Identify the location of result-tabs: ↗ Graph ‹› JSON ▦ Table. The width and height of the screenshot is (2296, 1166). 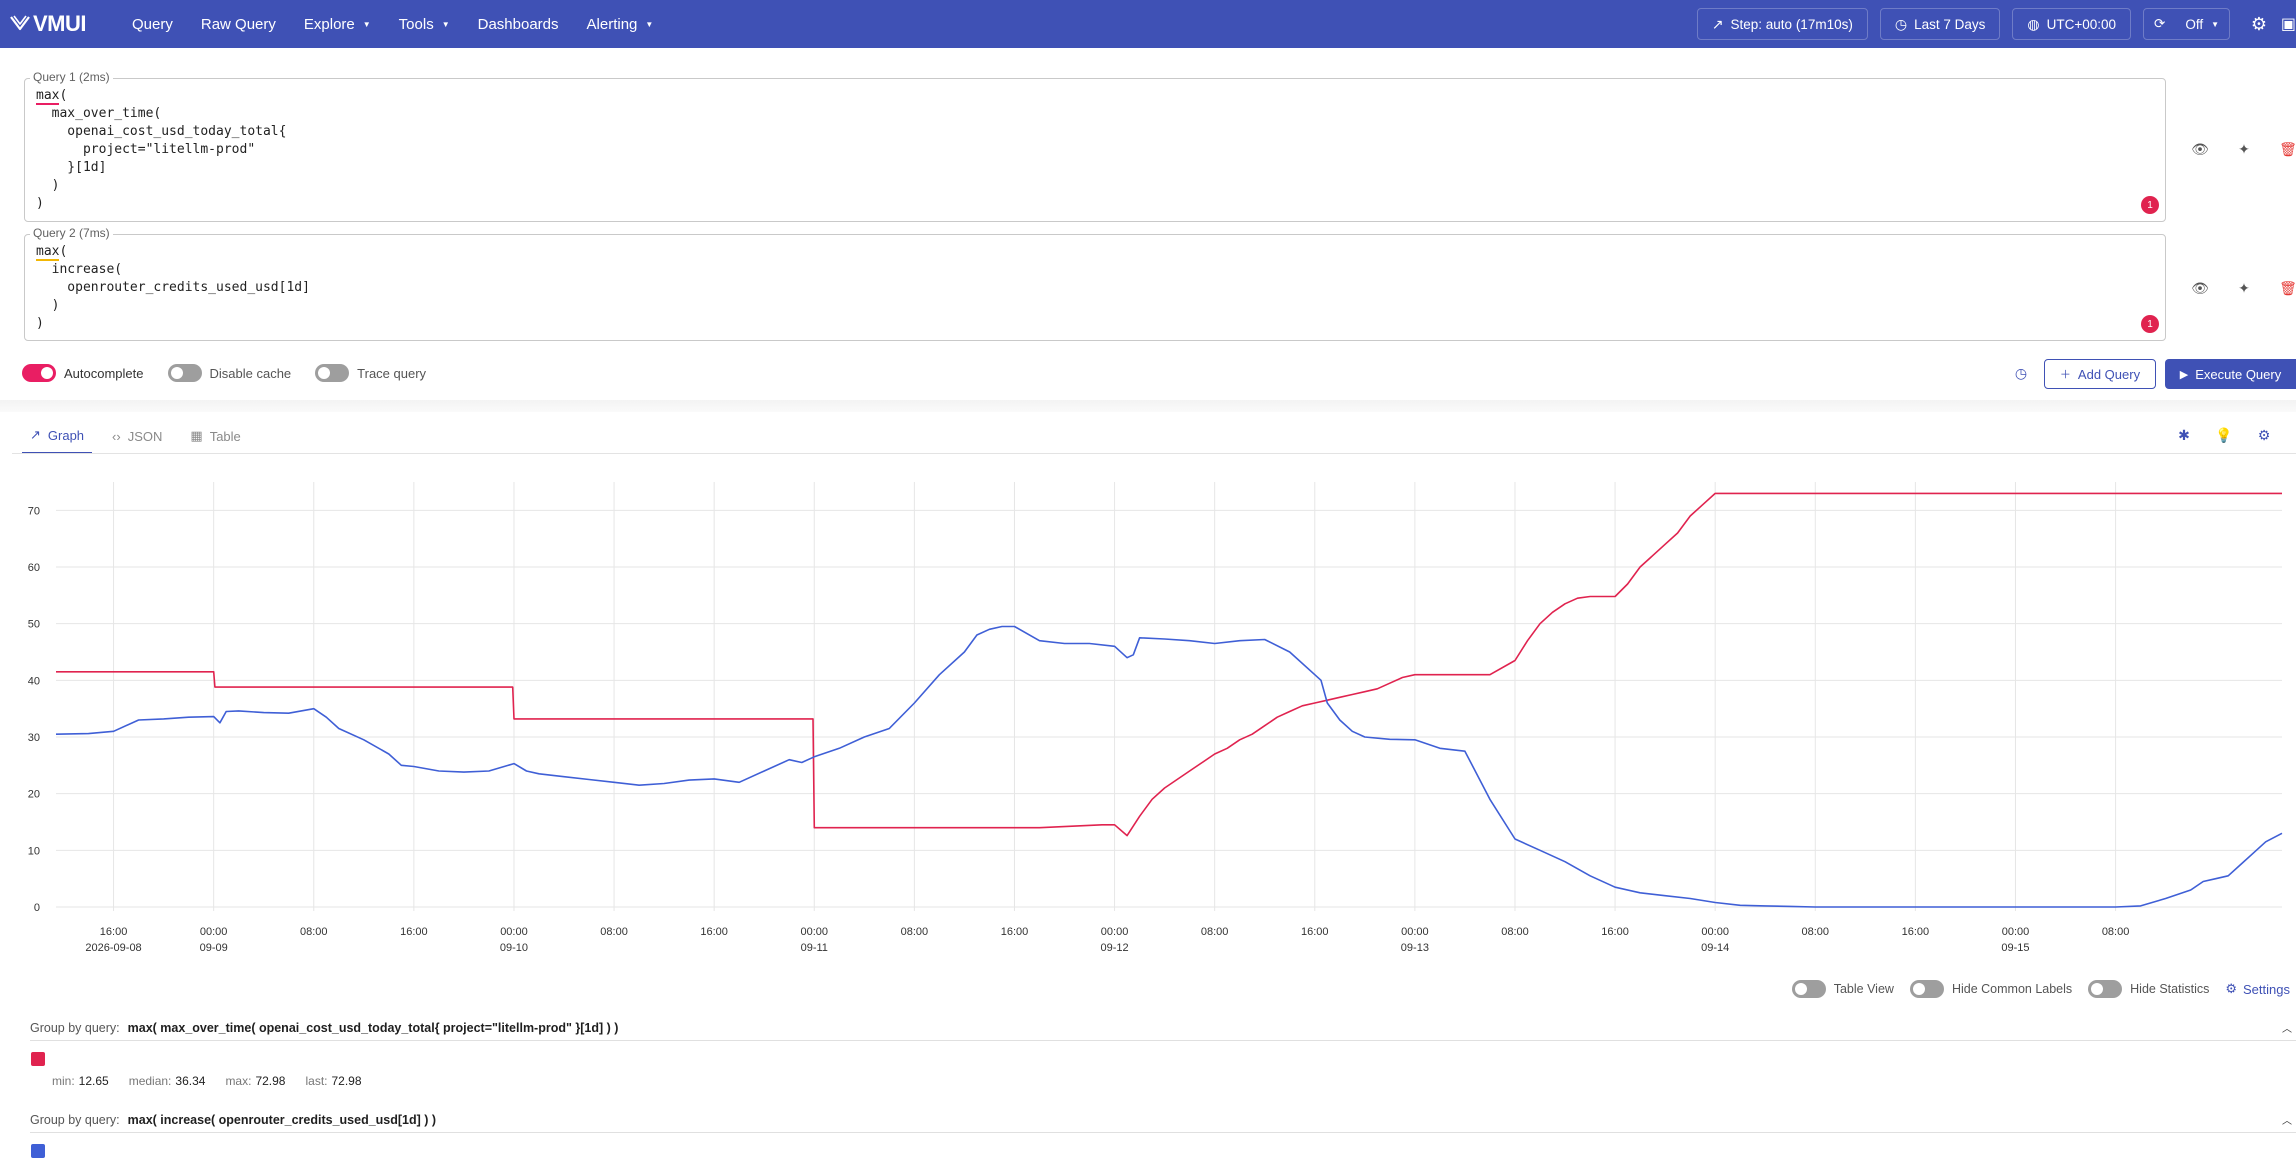
(141, 436).